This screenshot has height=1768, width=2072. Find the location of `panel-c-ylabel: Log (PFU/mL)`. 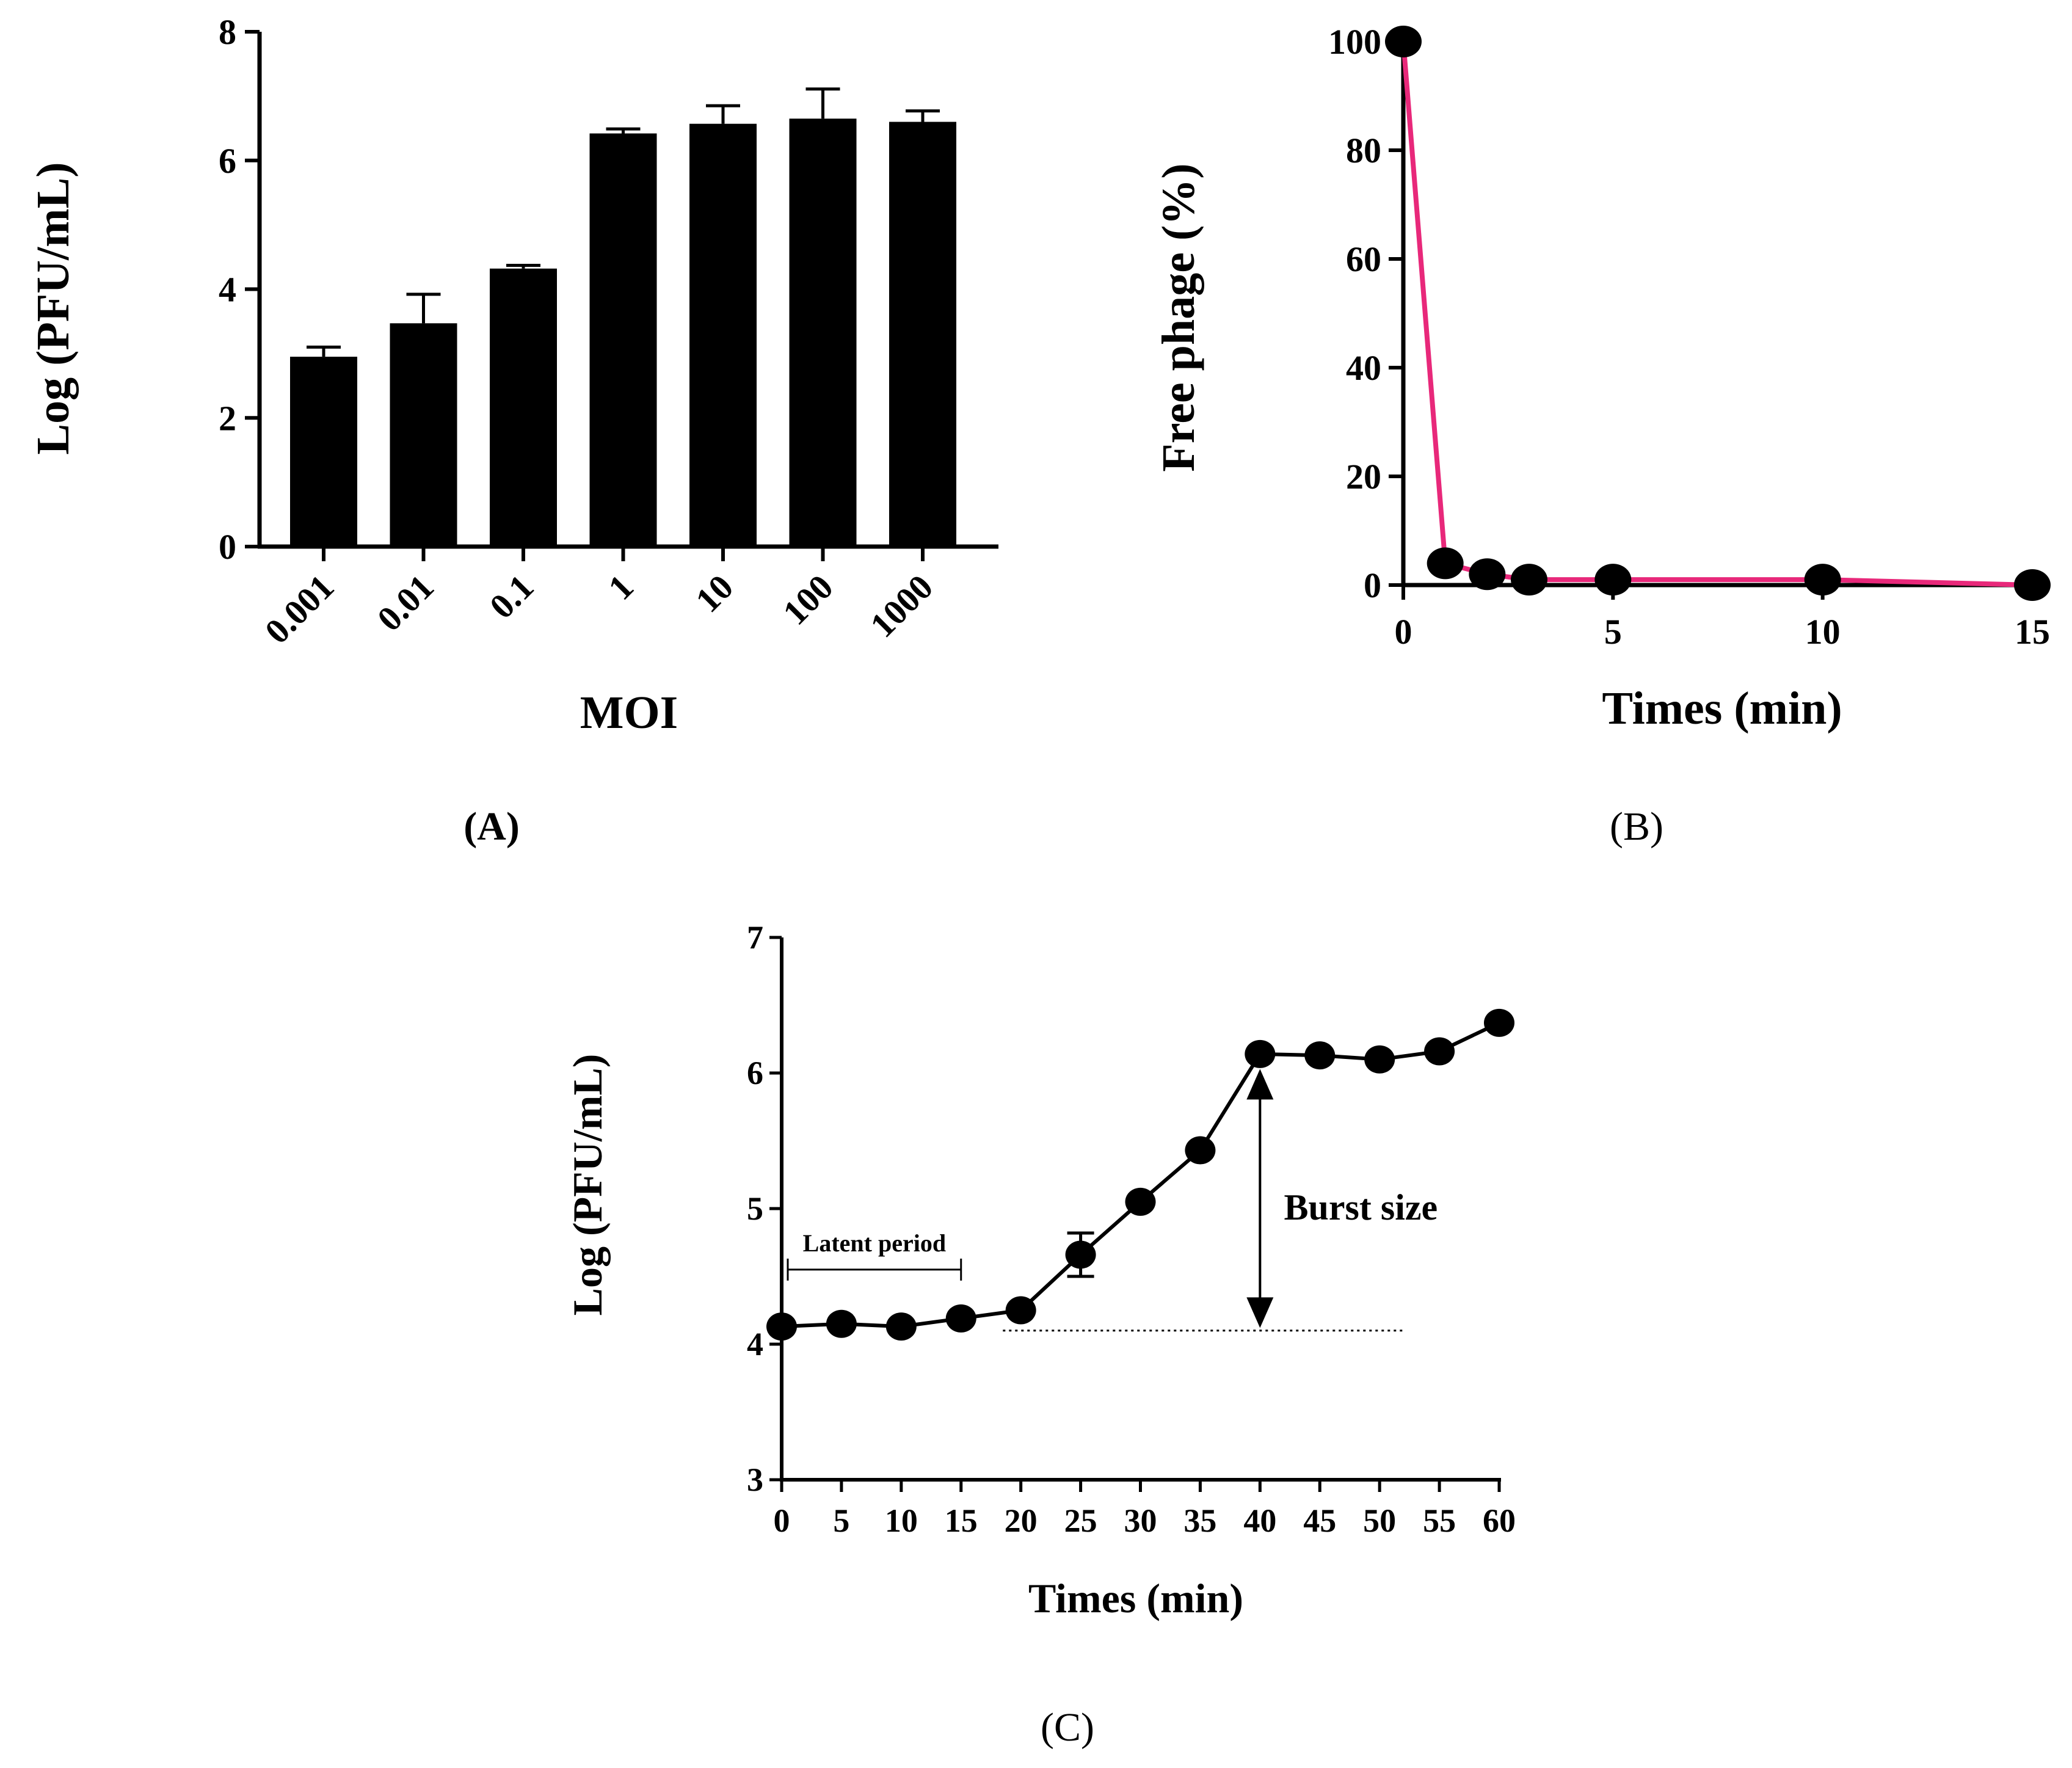

panel-c-ylabel: Log (PFU/mL) is located at coordinates (587, 1185).